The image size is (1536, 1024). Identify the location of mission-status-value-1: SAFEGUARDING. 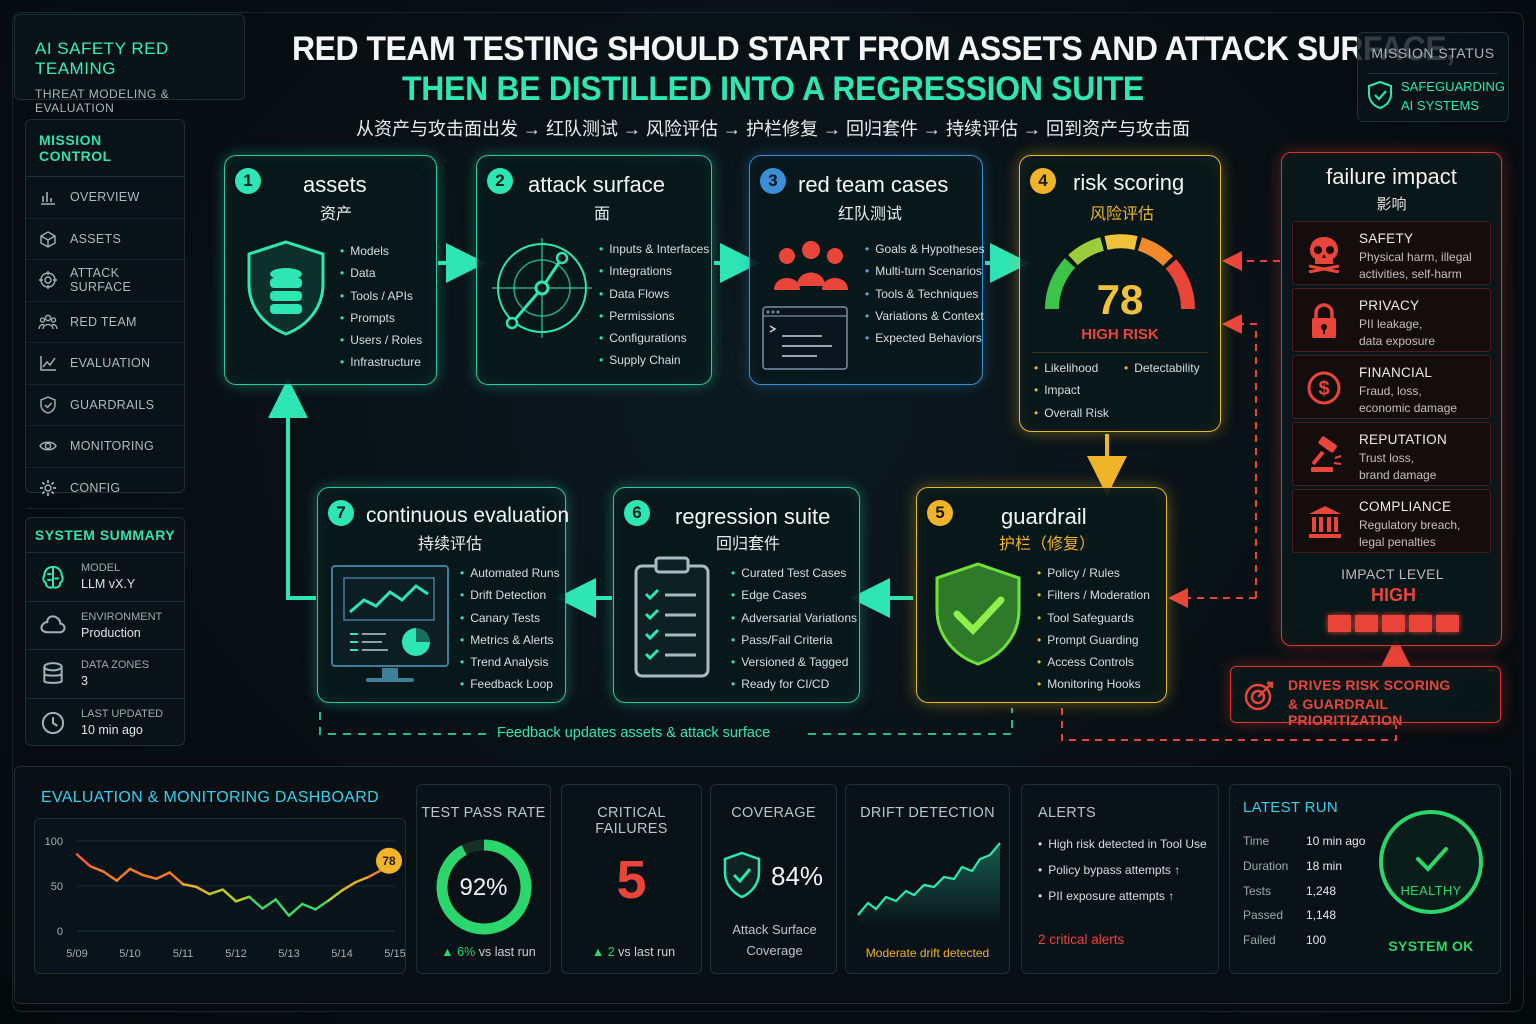
(1453, 86).